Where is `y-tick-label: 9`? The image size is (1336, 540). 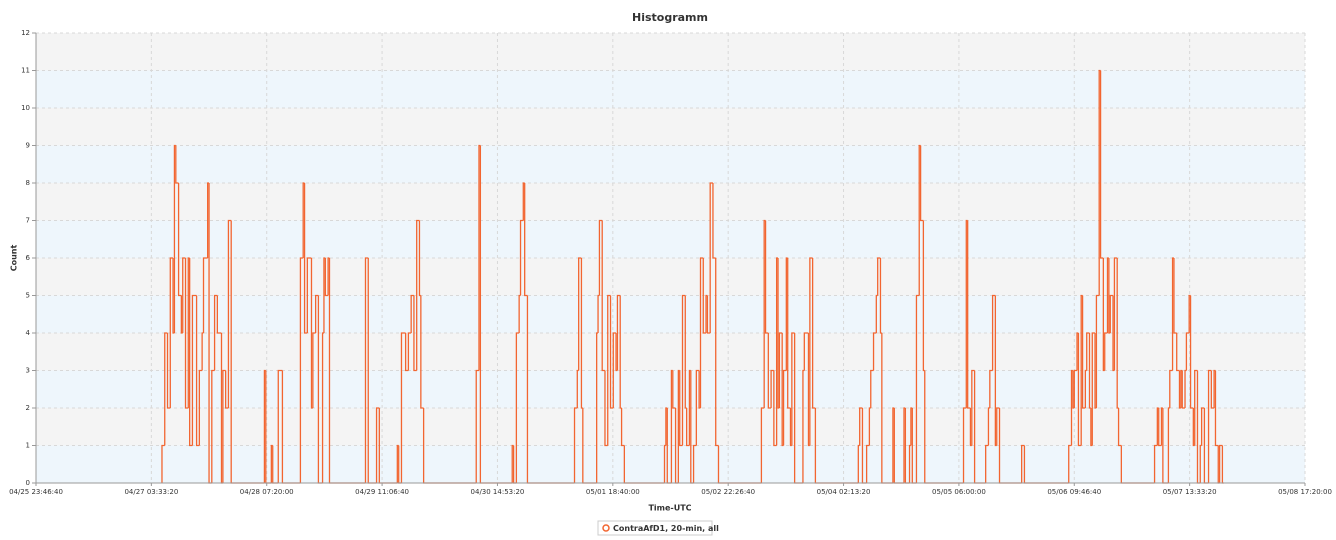
y-tick-label: 9 is located at coordinates (28, 146).